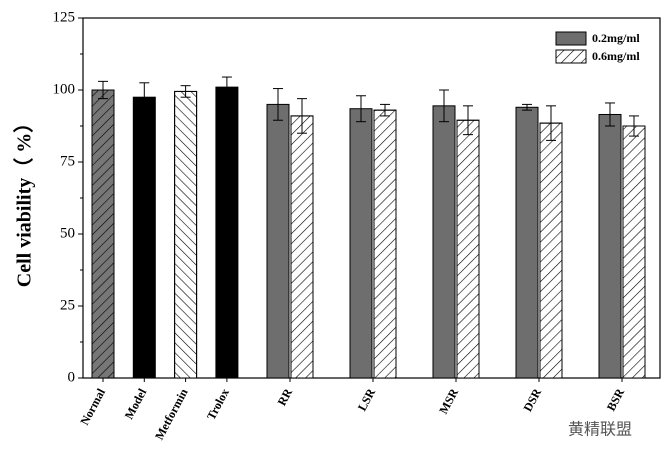 The width and height of the screenshot is (669, 462). Describe the element at coordinates (571, 56) in the screenshot. I see `legend-hatch` at that location.